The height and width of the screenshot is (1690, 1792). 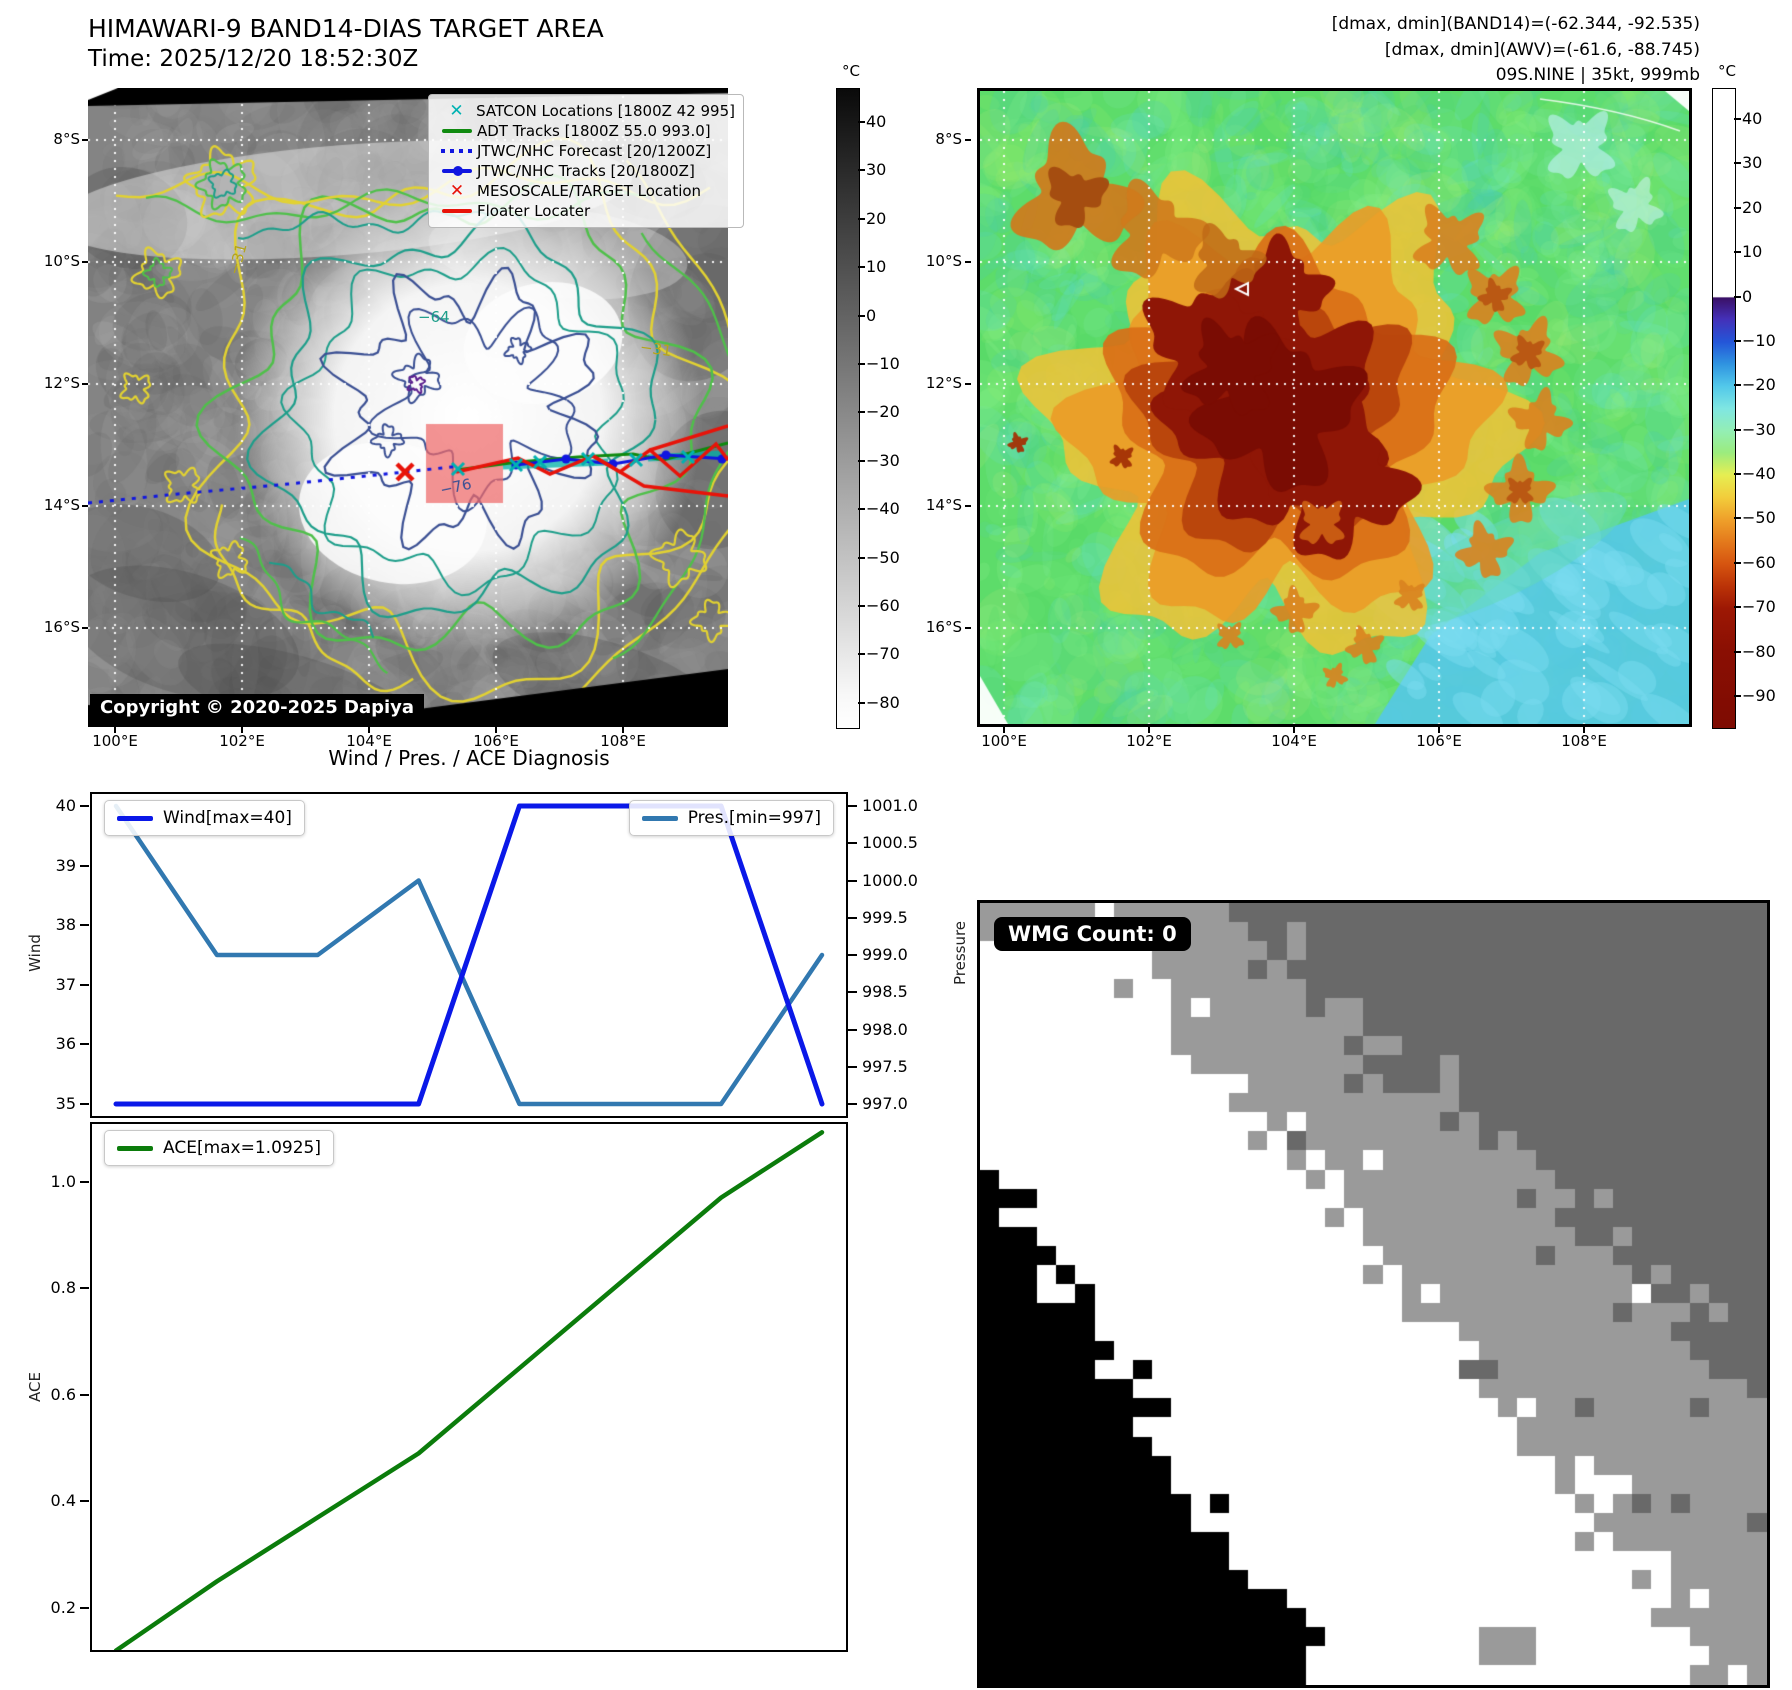 I want to click on legend-row-adt: ADT Tracks [1800Z 55.0 993.0], so click(x=586, y=131).